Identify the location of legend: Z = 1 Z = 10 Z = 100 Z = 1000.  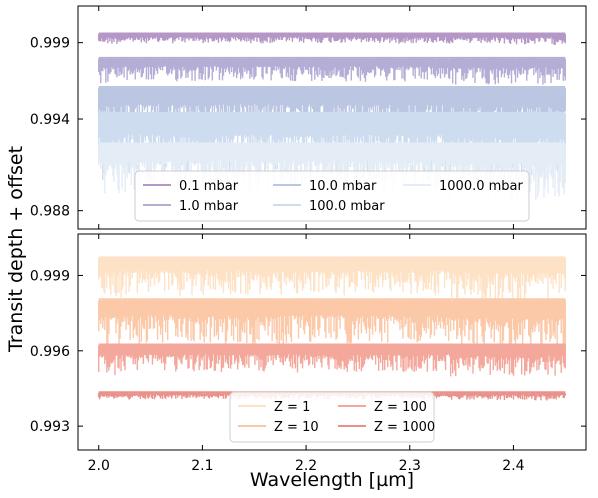
(332, 417).